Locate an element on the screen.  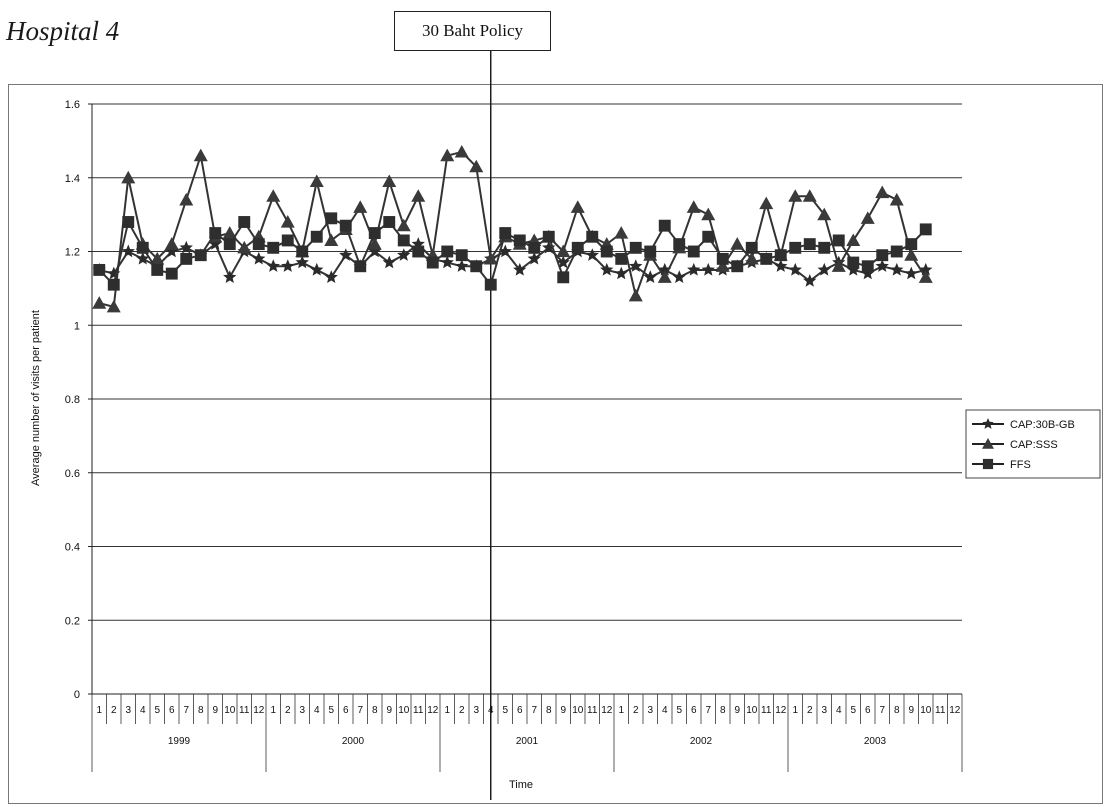
series-line is located at coordinates (513, 229).